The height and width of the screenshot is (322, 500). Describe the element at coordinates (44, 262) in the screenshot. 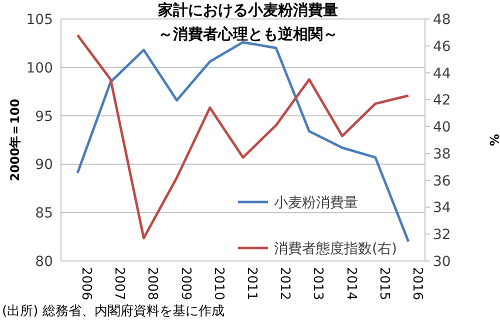

I see `y-tick-label: 80` at that location.